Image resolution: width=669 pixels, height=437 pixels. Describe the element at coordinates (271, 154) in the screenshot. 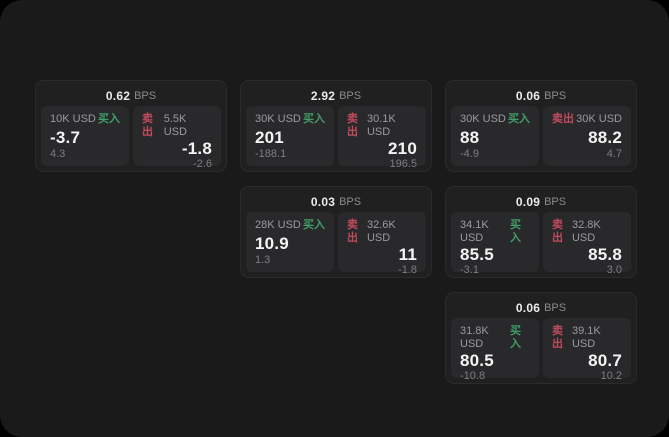

I see `buy-delta: -188.1` at that location.